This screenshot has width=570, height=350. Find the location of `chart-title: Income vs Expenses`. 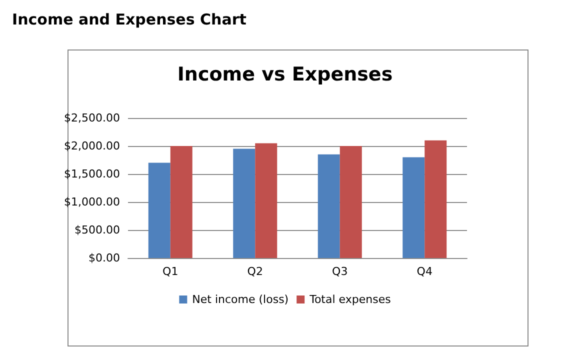

chart-title: Income vs Expenses is located at coordinates (285, 75).